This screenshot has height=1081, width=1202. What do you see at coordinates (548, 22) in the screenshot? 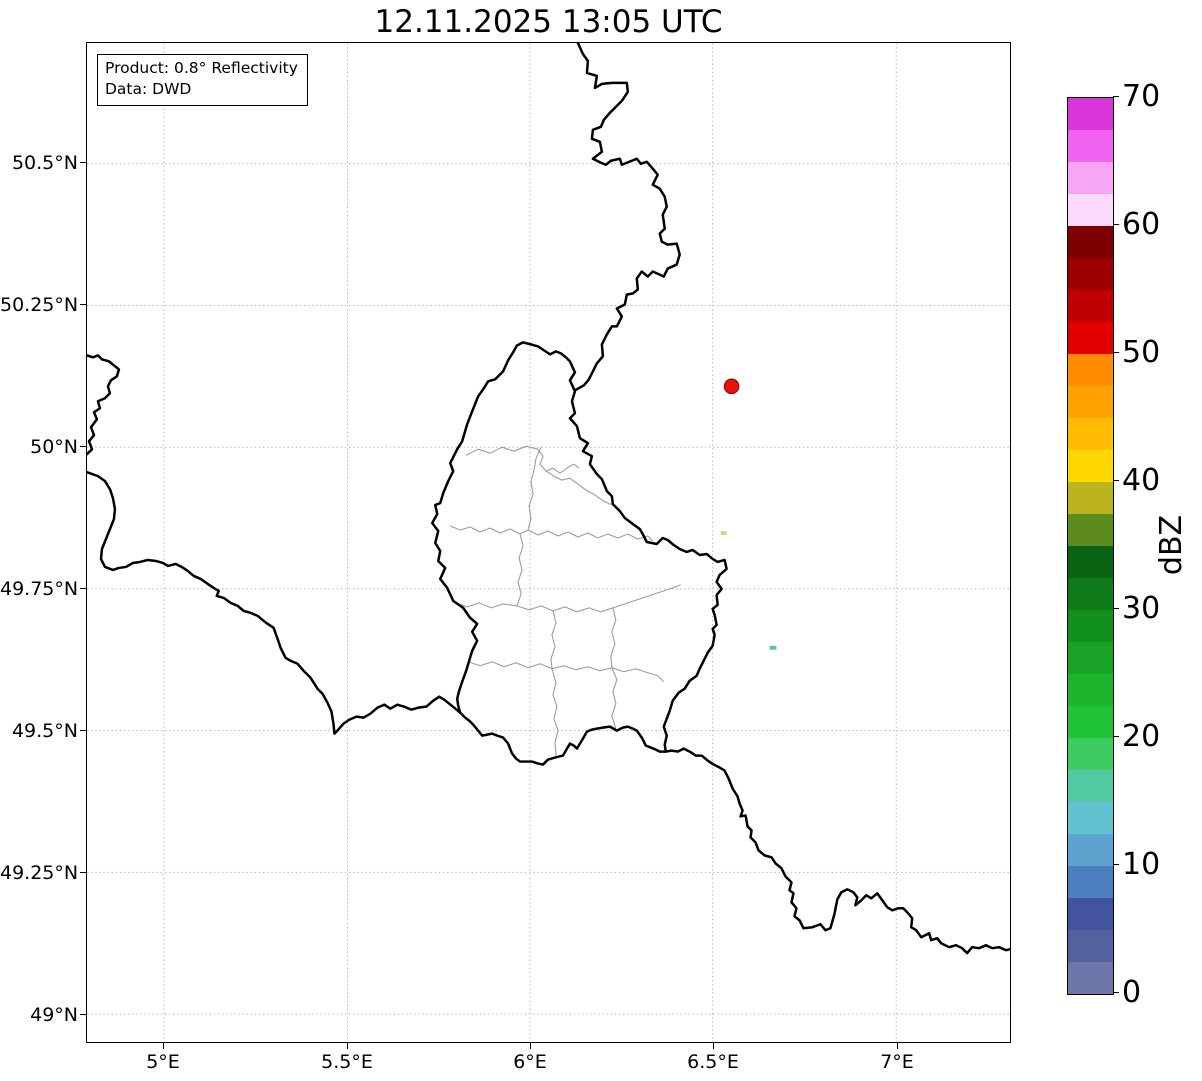
I see `page-title: 12.11.2025 13:05 UTC` at bounding box center [548, 22].